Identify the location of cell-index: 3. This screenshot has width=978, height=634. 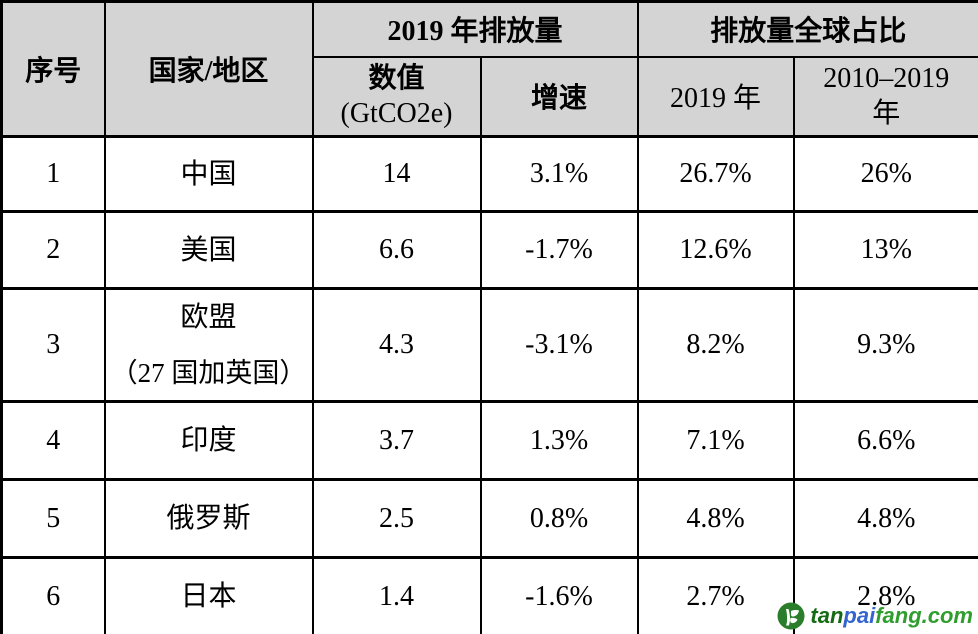
(53, 345).